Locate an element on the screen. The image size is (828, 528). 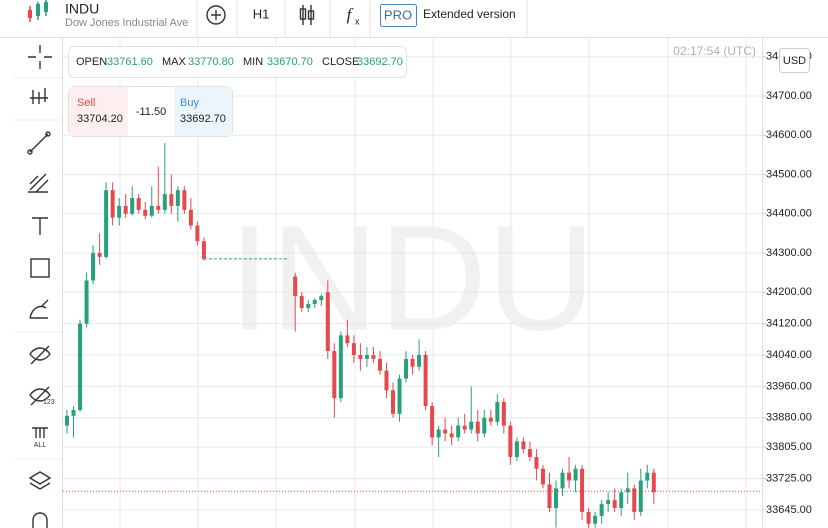
fib-tool is located at coordinates (38, 183).